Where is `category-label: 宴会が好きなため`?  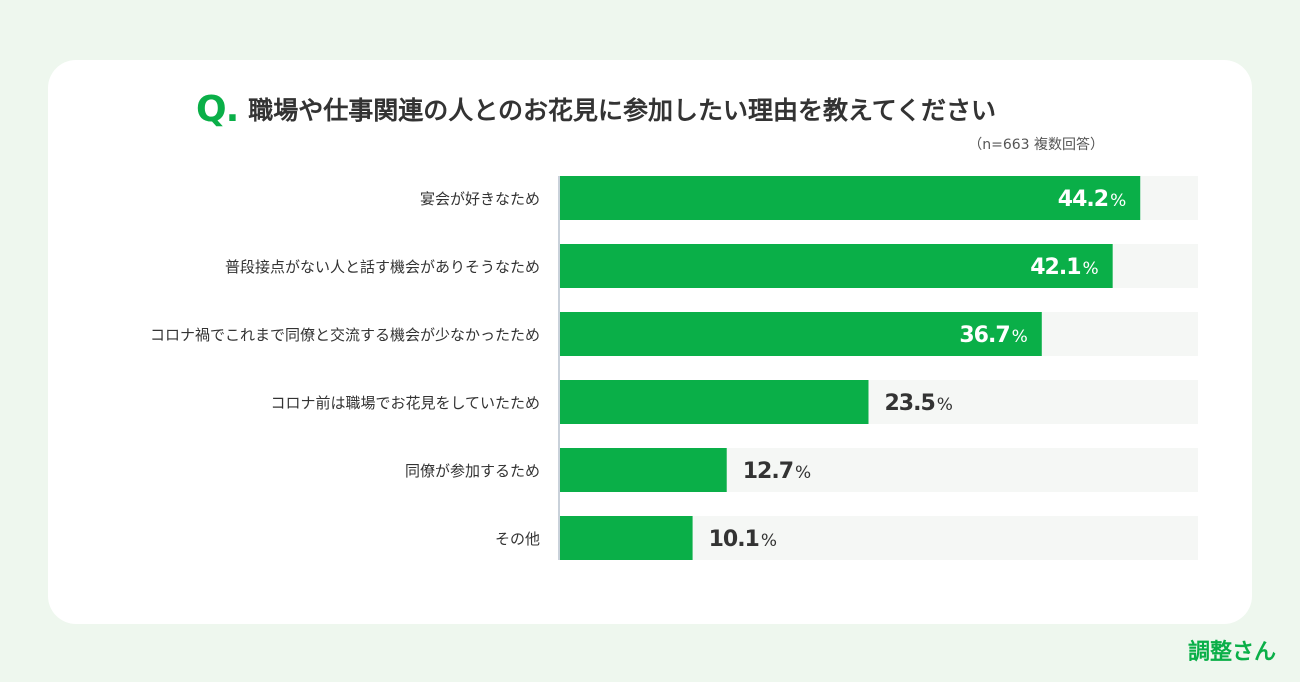 category-label: 宴会が好きなため is located at coordinates (480, 199).